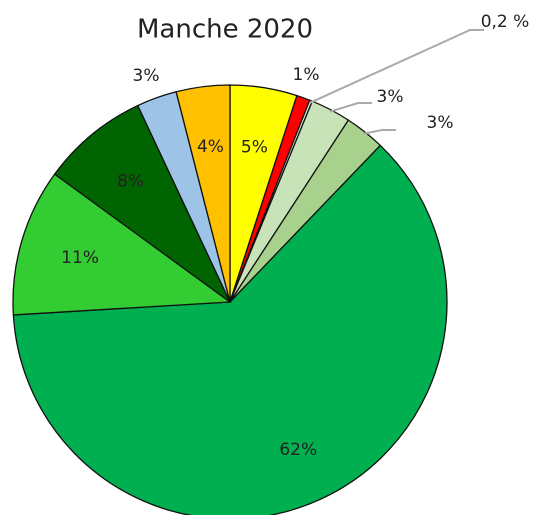 The width and height of the screenshot is (534, 515). Describe the element at coordinates (80, 258) in the screenshot. I see `data-label: 11%` at that location.